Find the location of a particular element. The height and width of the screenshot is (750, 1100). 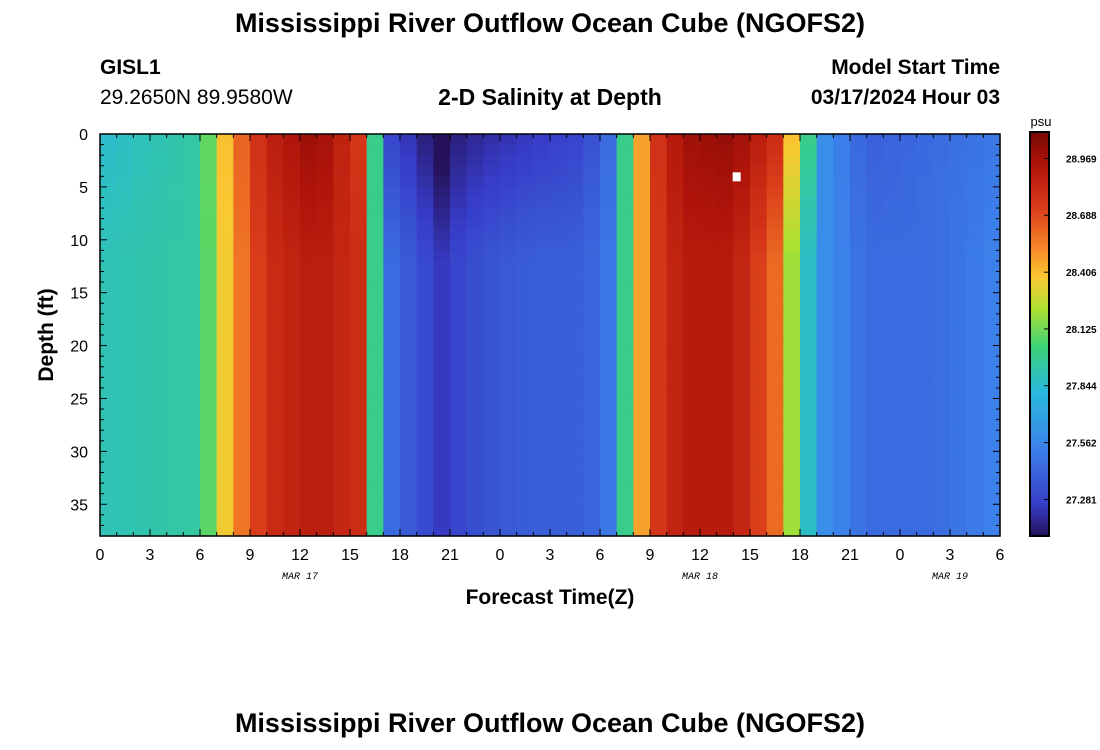

x-tick-label: 18 is located at coordinates (800, 555).